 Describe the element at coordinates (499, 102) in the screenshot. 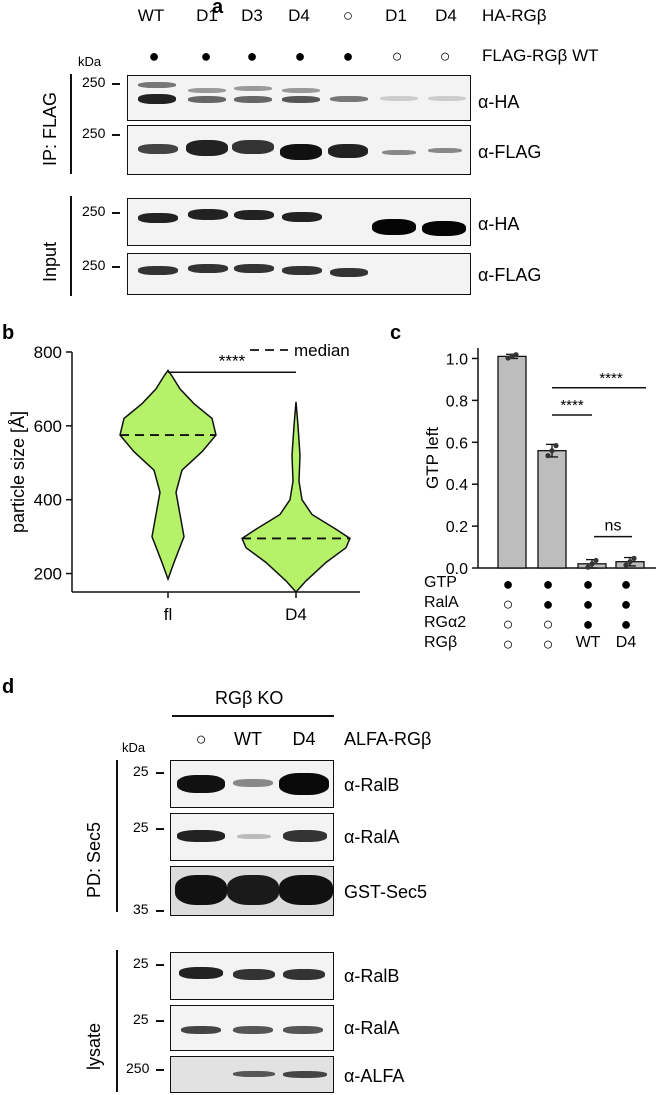

I see `blot-label-ip-ha: α-HA` at that location.